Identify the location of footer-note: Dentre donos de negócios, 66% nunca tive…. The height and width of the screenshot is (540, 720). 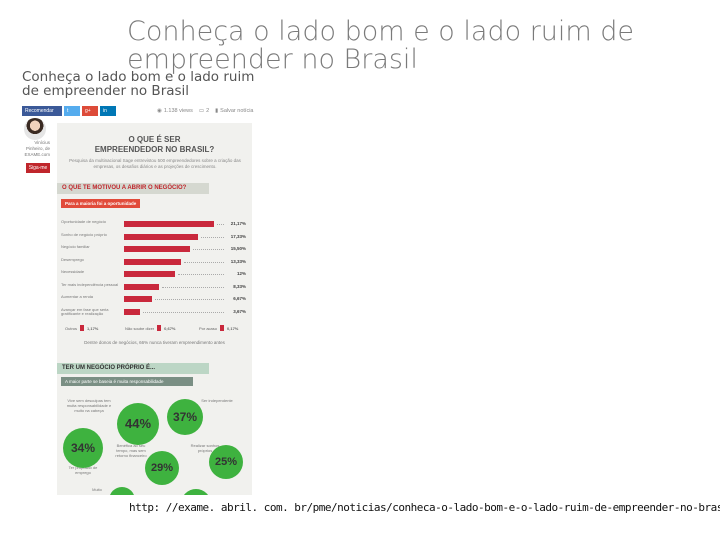
(154, 342).